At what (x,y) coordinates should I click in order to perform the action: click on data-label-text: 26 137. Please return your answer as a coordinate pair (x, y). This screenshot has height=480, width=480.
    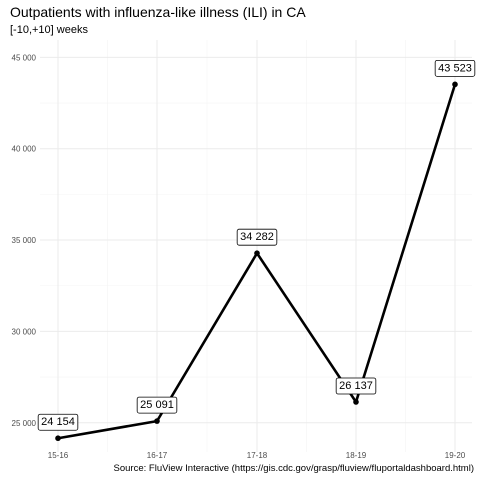
    Looking at the image, I should click on (356, 386).